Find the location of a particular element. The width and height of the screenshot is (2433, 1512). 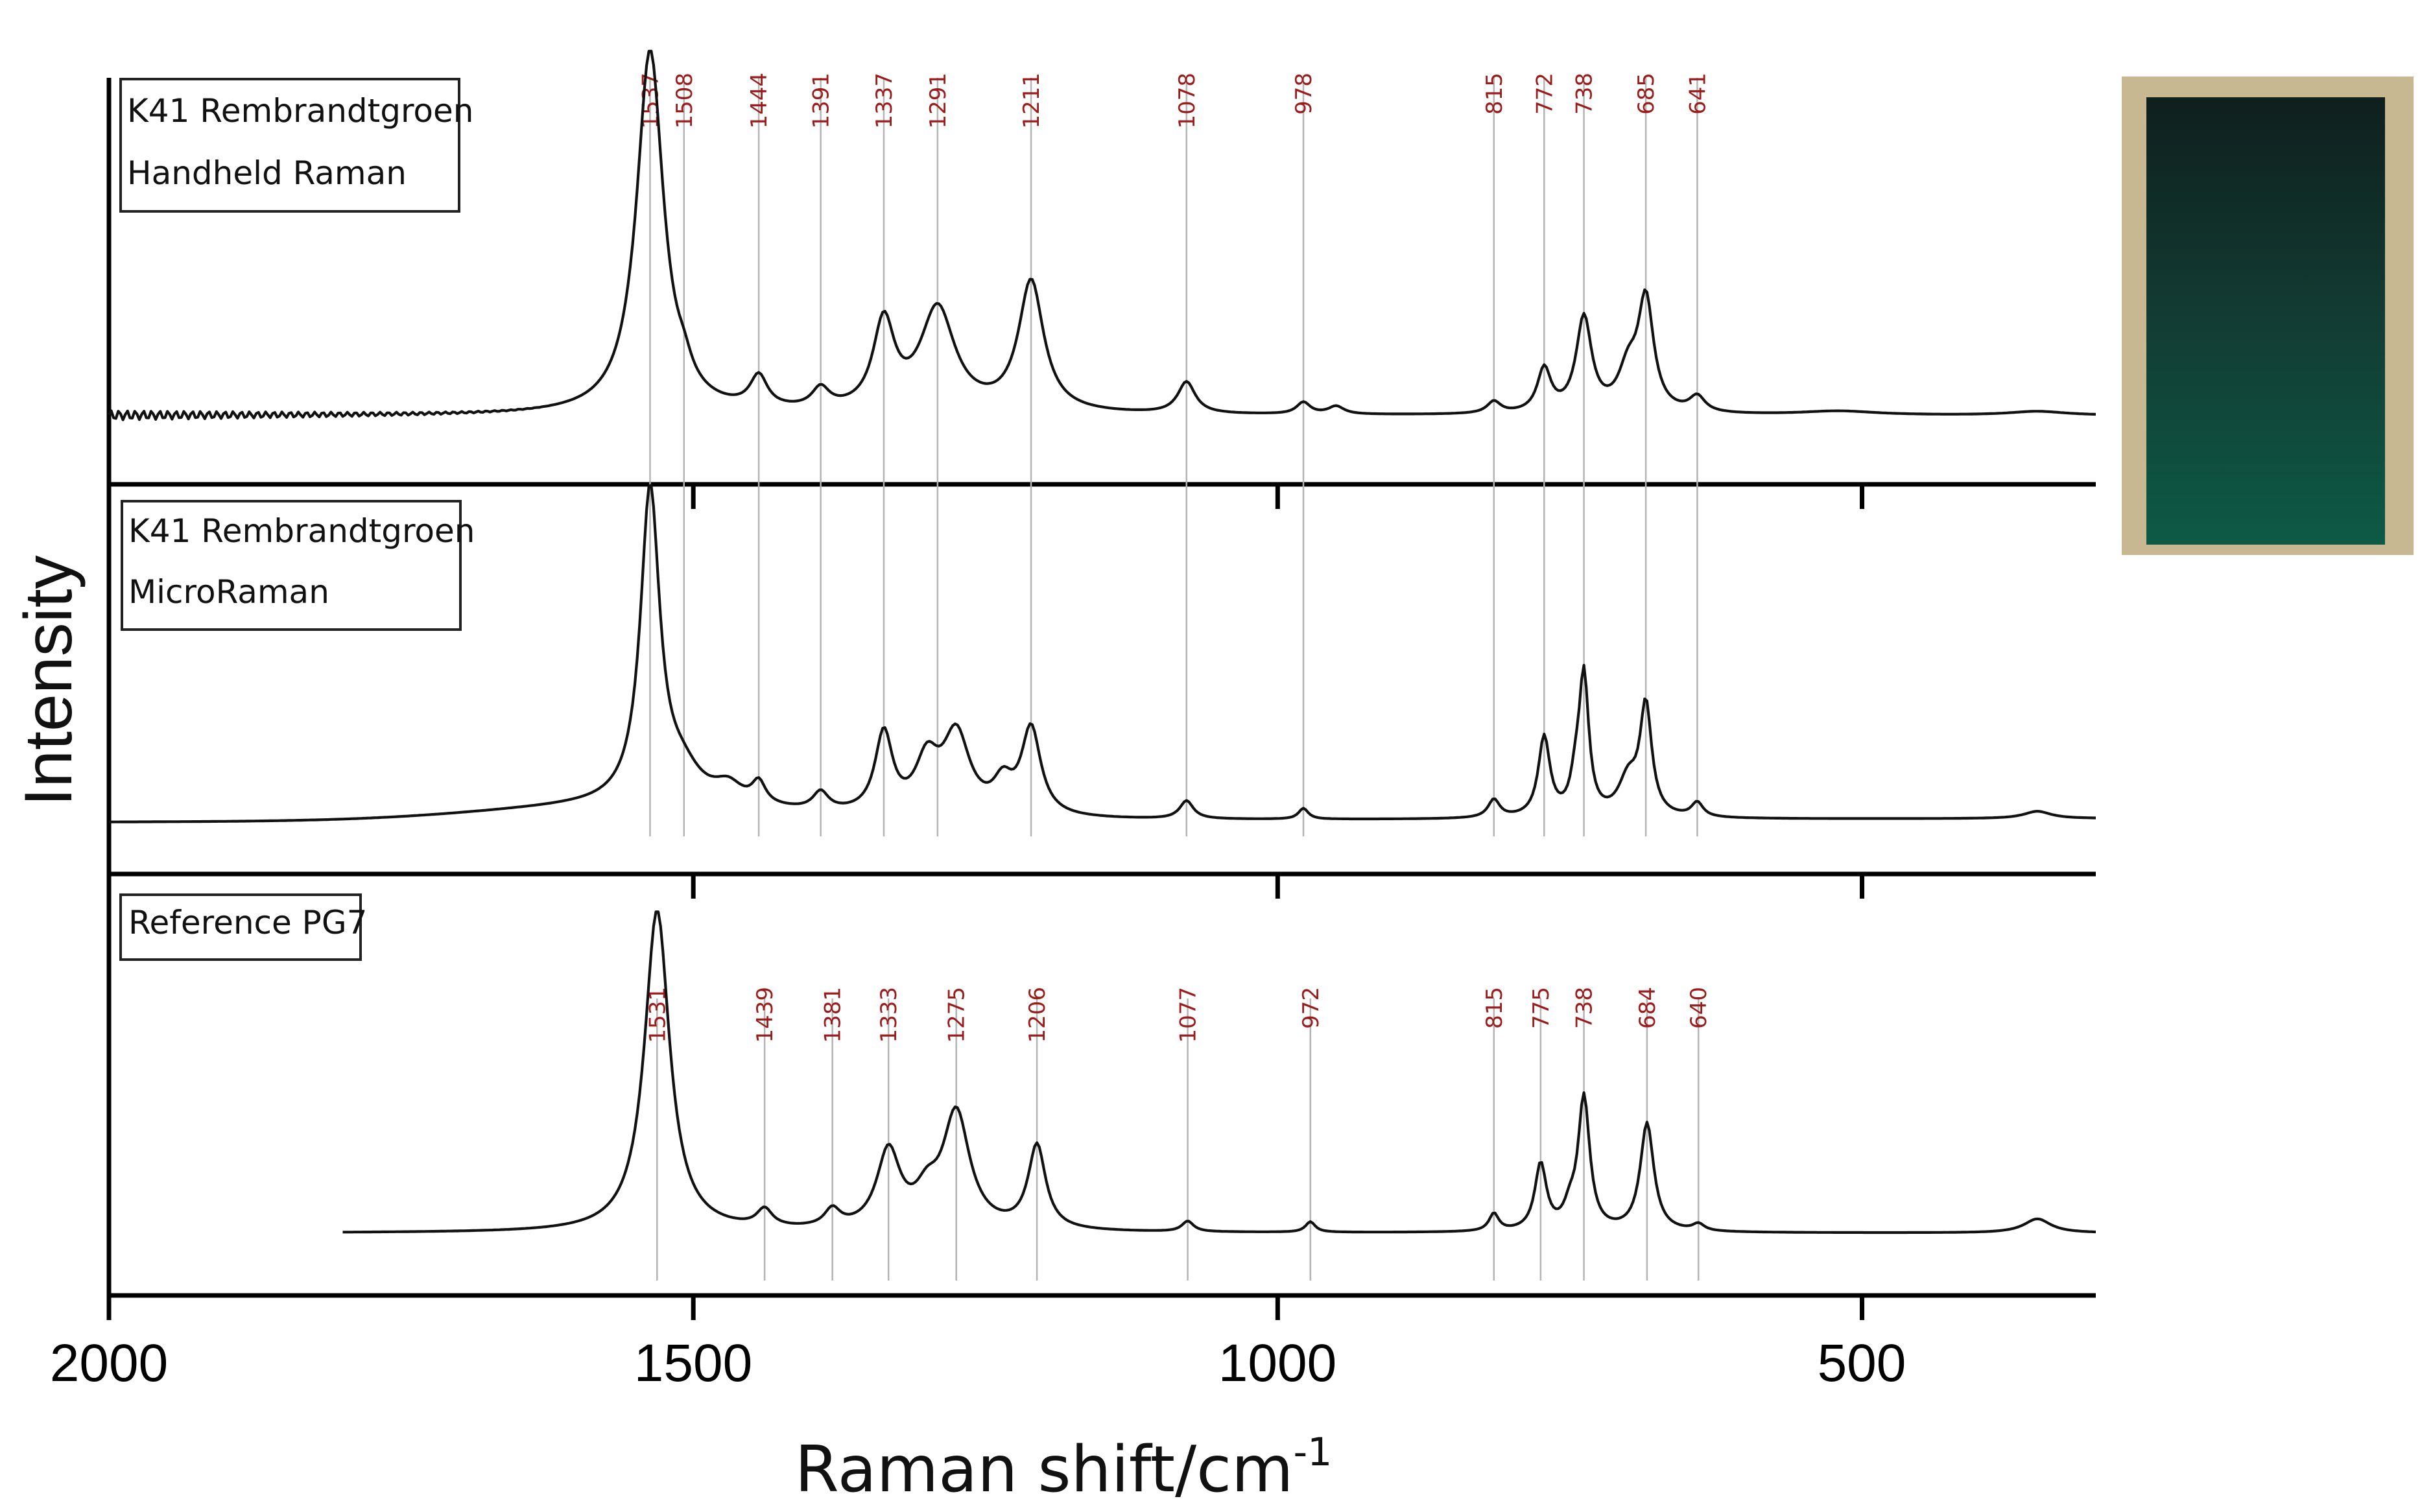

peak-label-0-1508: 1508 is located at coordinates (685, 101).